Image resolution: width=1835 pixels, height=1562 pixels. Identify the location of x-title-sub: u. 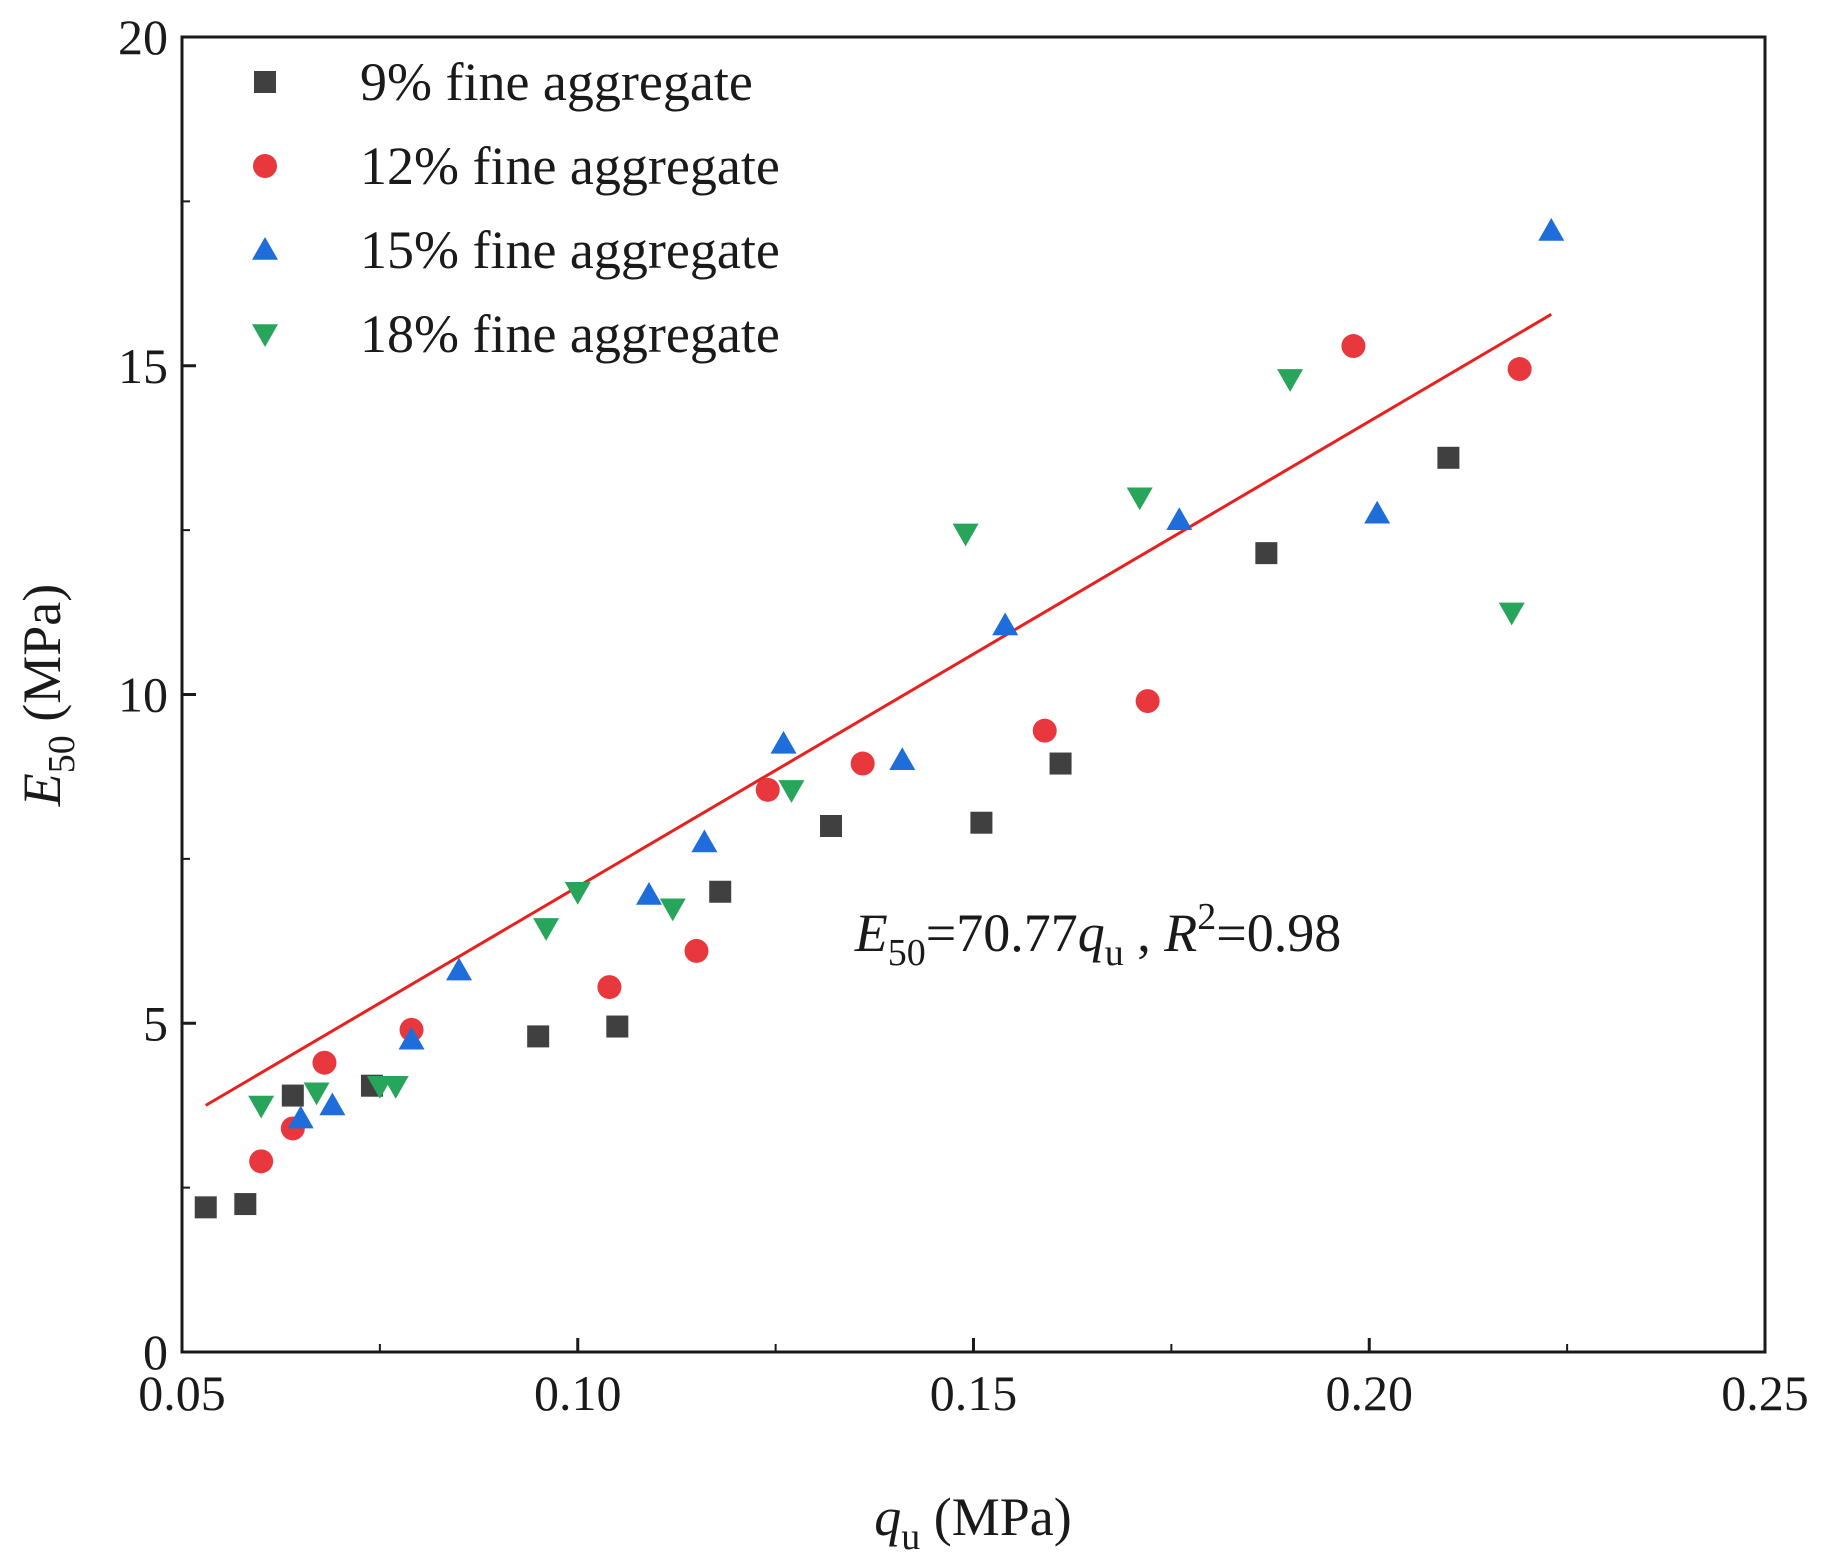
(910, 1537).